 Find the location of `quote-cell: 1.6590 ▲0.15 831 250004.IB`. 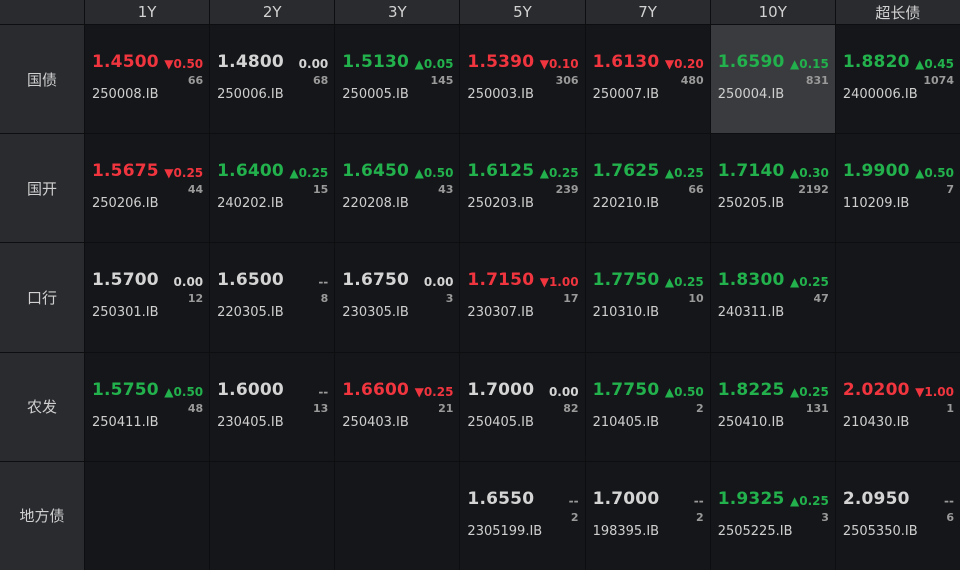

quote-cell: 1.6590 ▲0.15 831 250004.IB is located at coordinates (772, 79).